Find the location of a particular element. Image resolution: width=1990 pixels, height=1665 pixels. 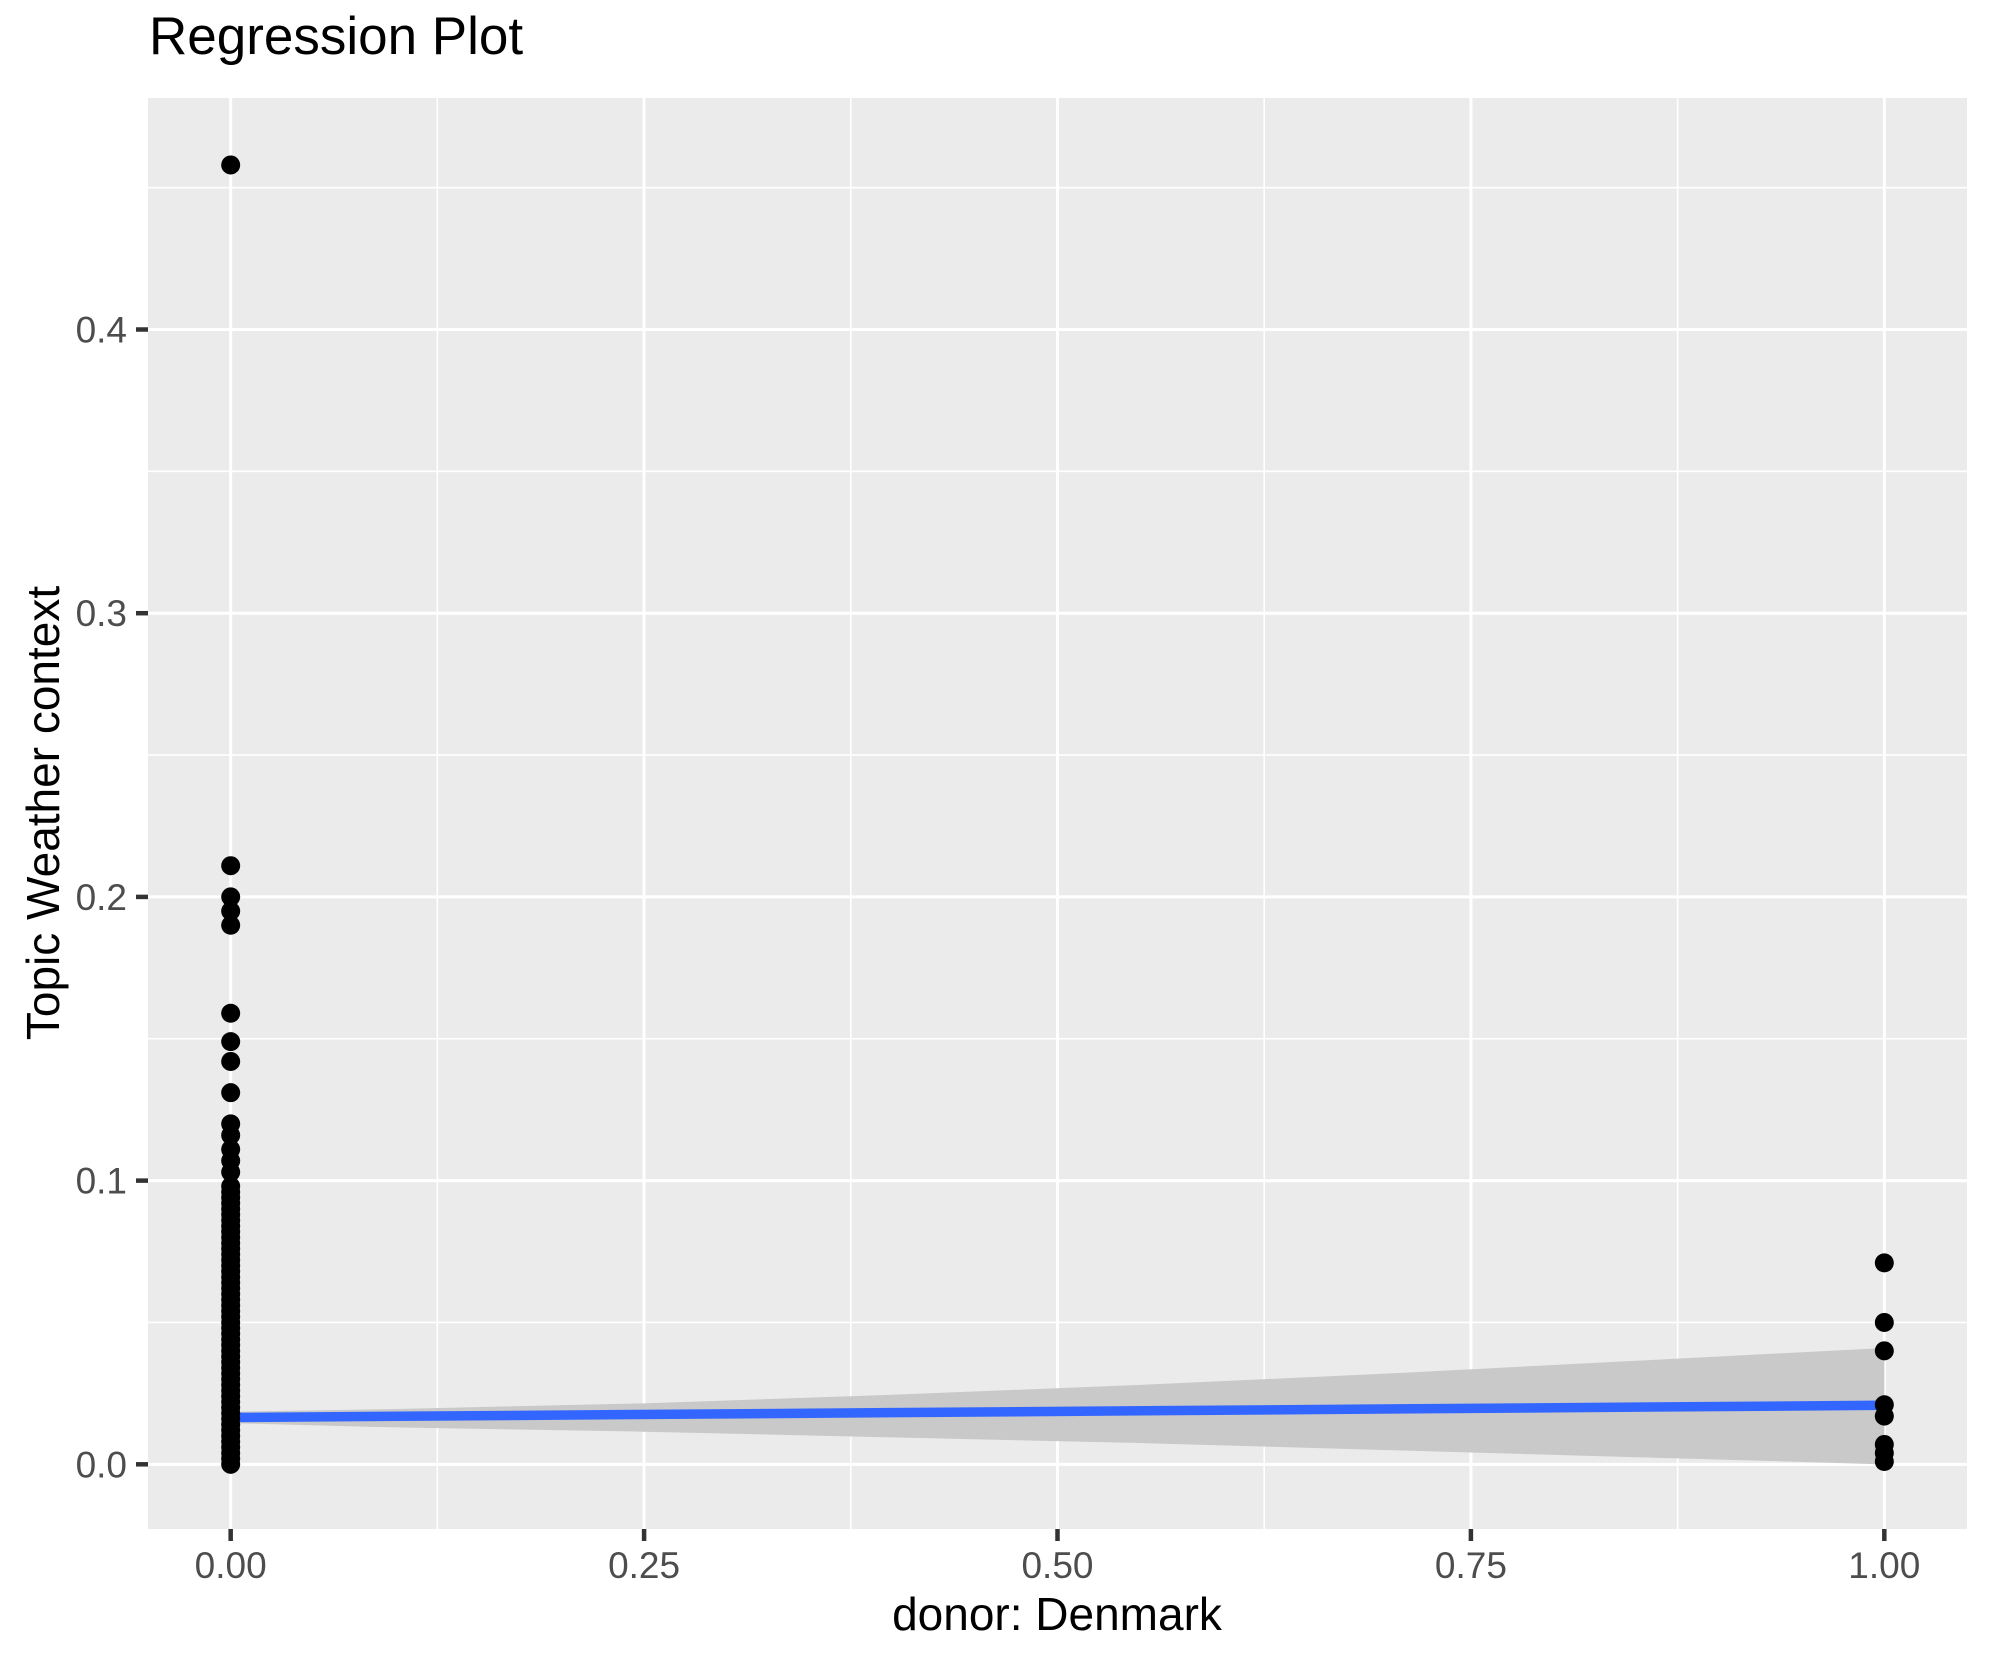

plot-title: Regression Plot is located at coordinates (336, 36).